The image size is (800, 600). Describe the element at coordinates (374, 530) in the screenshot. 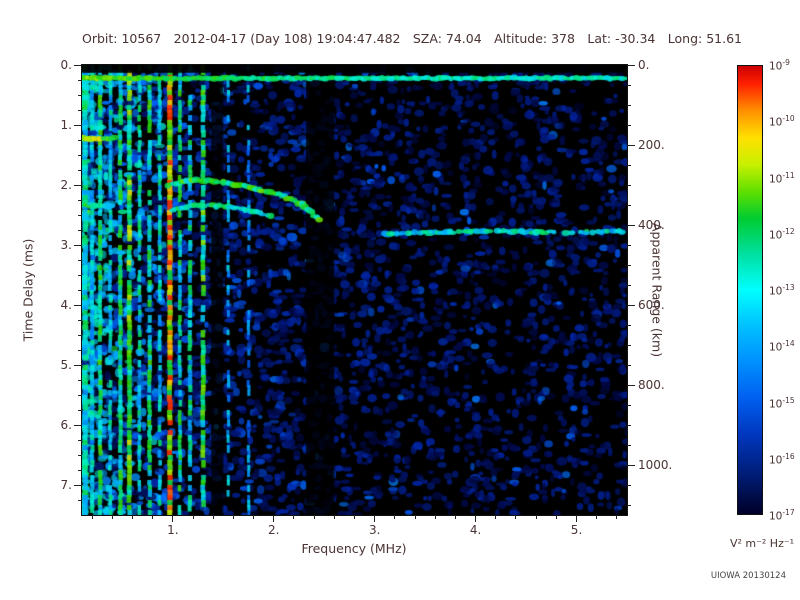

I see `x-tick-label: 3.` at that location.